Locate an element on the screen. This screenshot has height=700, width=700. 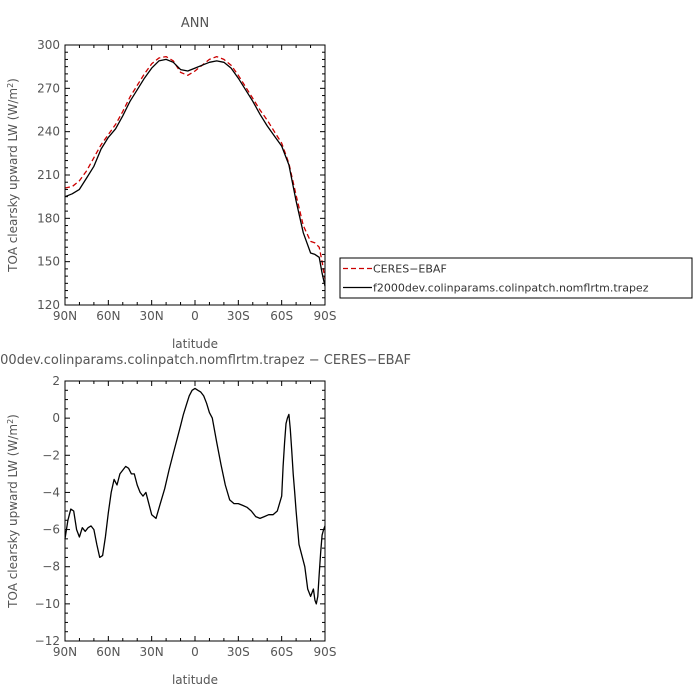
top-y-tick-label: 270 is located at coordinates (48, 88).